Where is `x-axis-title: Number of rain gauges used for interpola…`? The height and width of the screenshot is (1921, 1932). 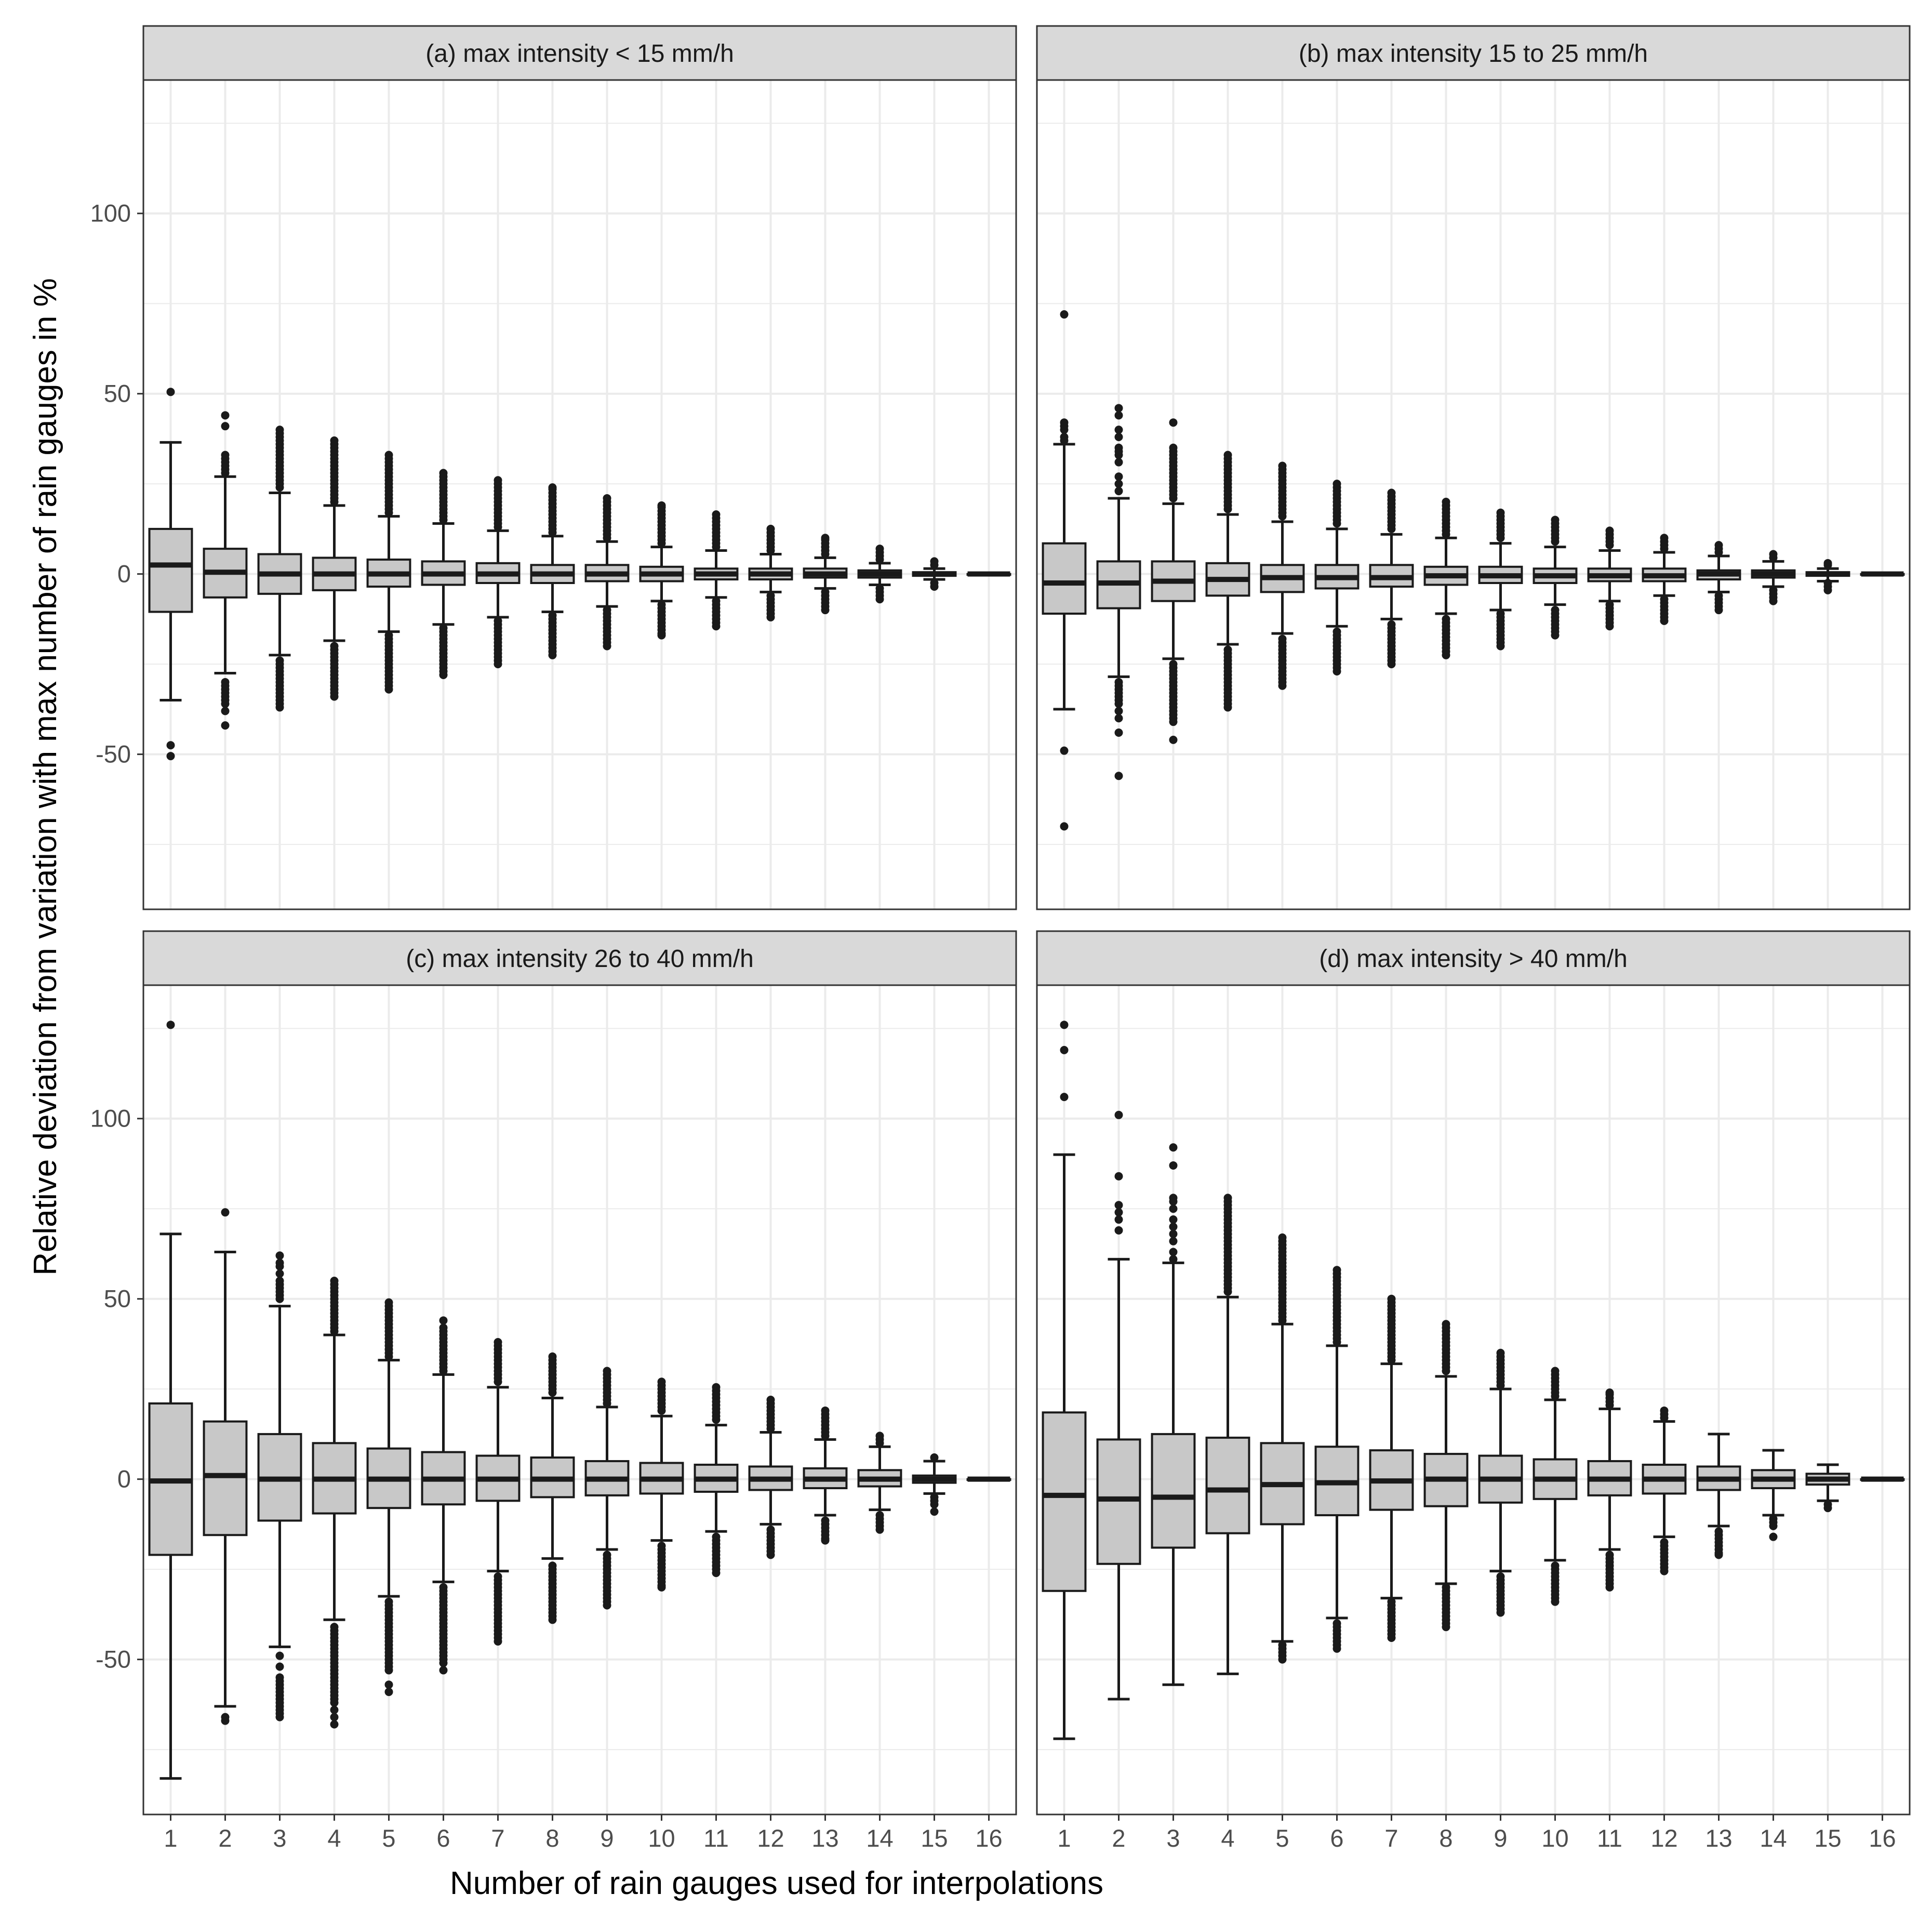 x-axis-title: Number of rain gauges used for interpola… is located at coordinates (777, 1883).